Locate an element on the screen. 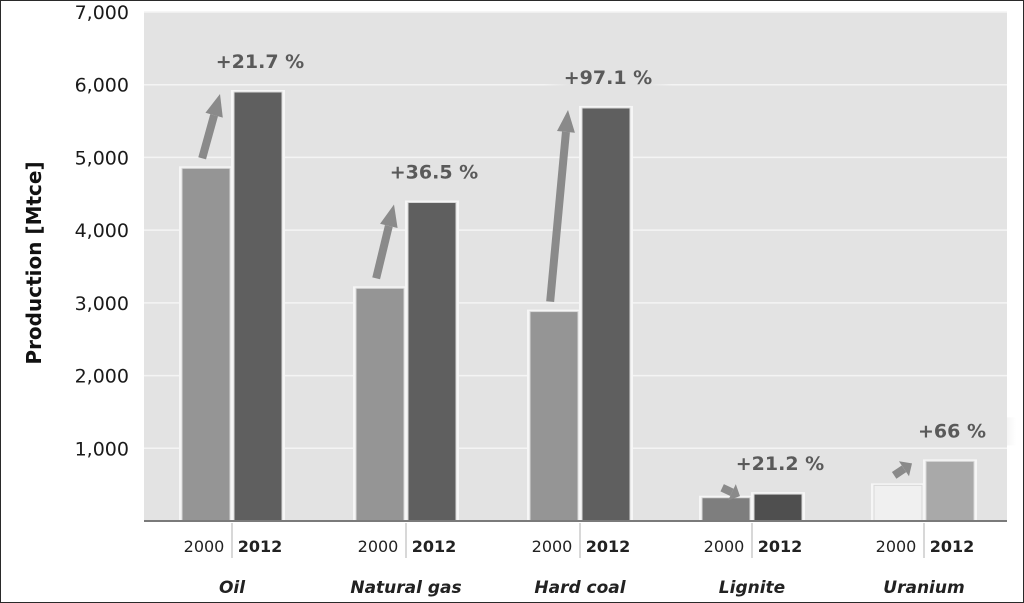 This screenshot has height=603, width=1024. y-tick-label: 6,000 is located at coordinates (102, 86).